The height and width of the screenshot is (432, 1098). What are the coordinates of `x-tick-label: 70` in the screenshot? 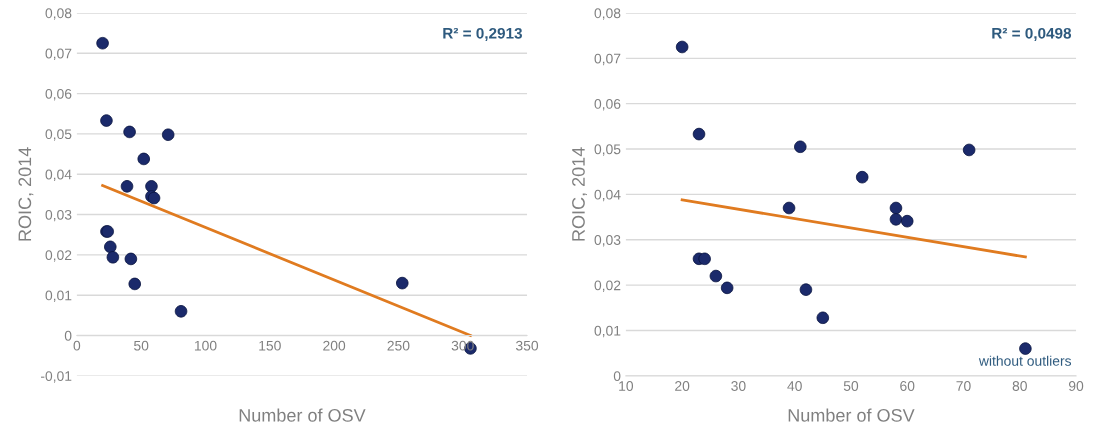 It's located at (963, 386).